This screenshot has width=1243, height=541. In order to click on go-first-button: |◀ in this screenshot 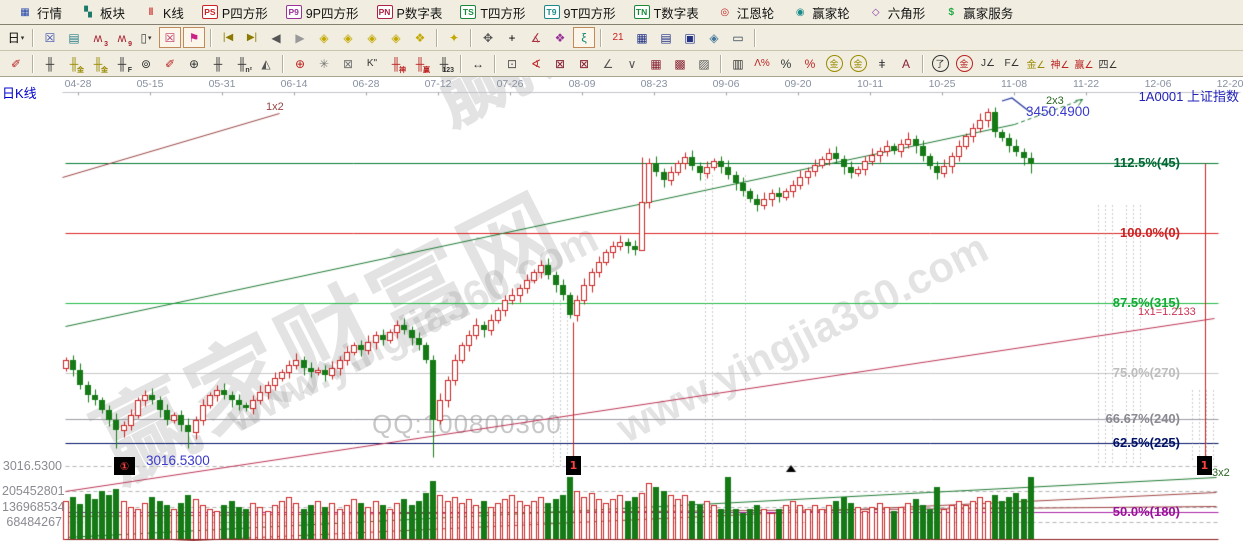, I will do `click(228, 37)`.